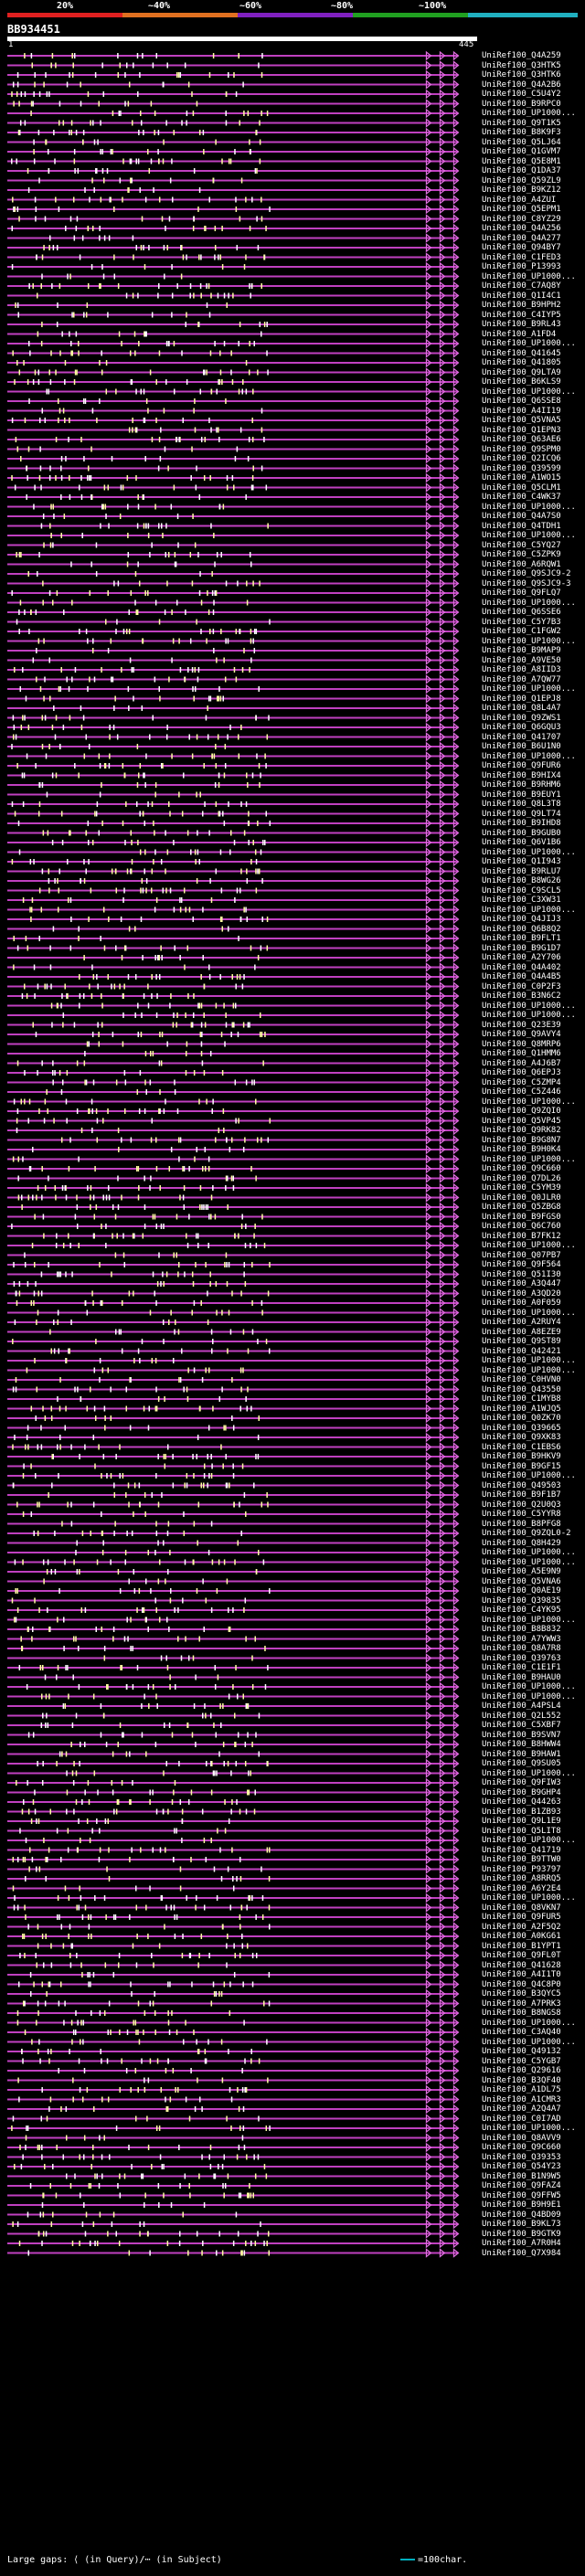 This screenshot has height=2576, width=585. What do you see at coordinates (521, 1908) in the screenshot?
I see `hit-label: UniRef100_Q8VKN7` at bounding box center [521, 1908].